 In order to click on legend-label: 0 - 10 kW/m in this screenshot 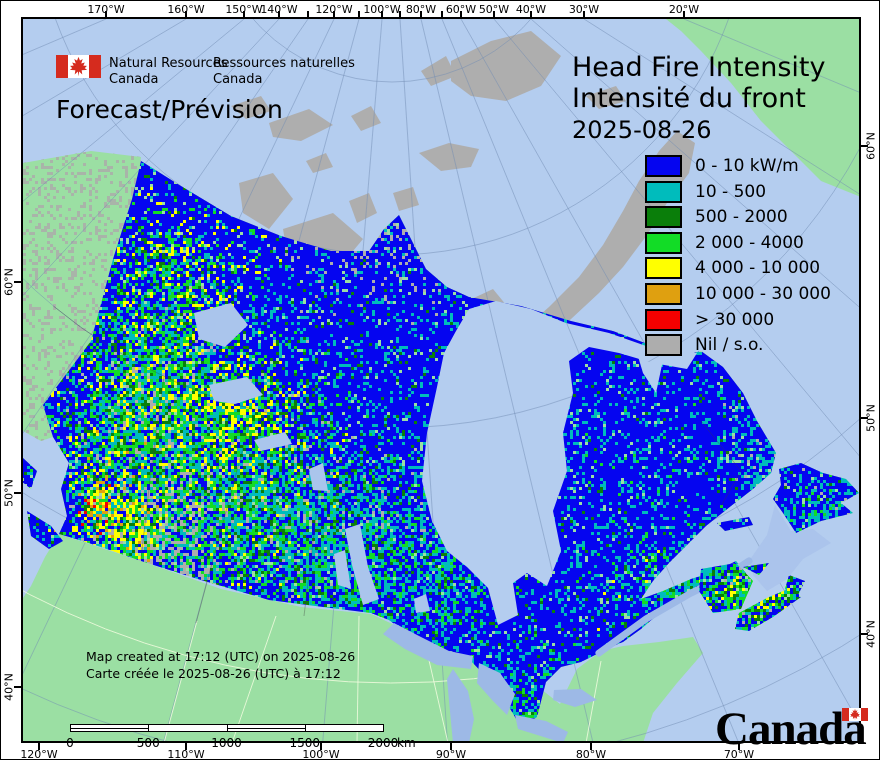, I will do `click(747, 166)`.